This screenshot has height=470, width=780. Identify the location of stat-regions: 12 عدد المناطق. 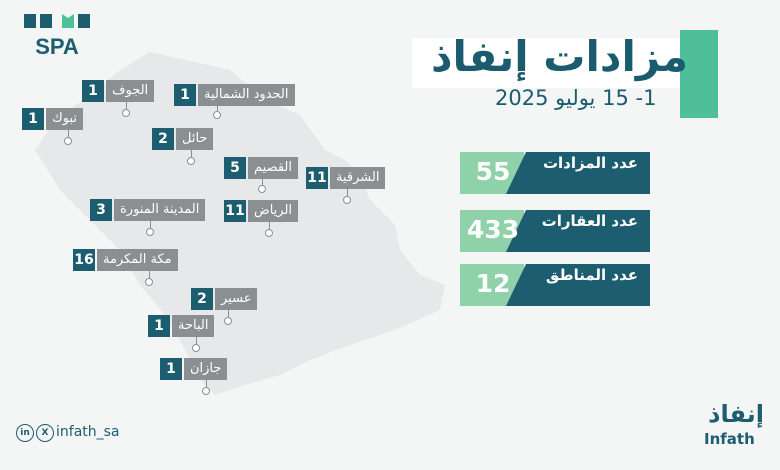
(555, 285).